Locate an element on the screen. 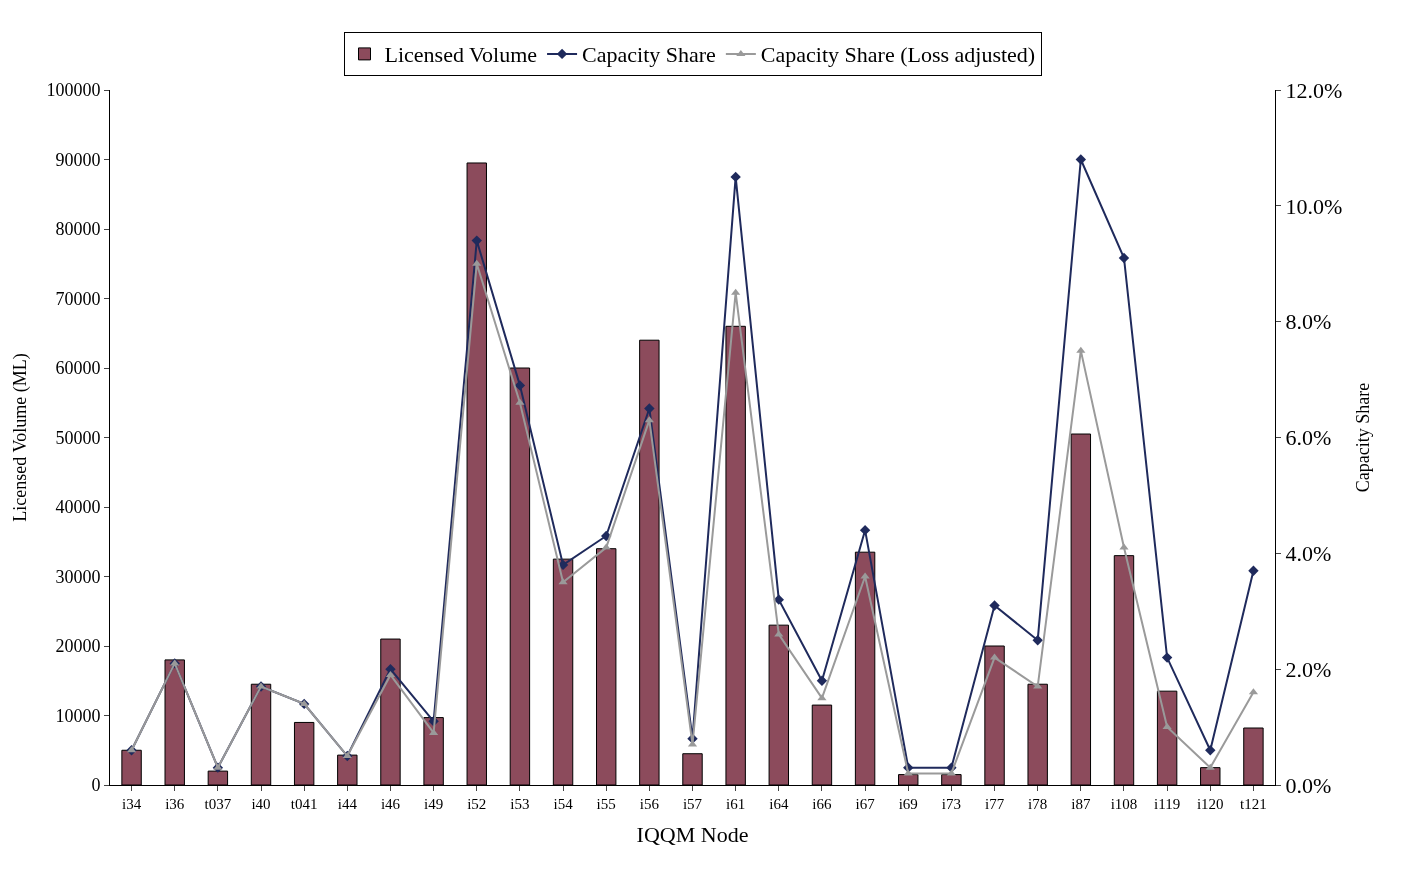  y2-tick-label: 12.0% is located at coordinates (1314, 90).